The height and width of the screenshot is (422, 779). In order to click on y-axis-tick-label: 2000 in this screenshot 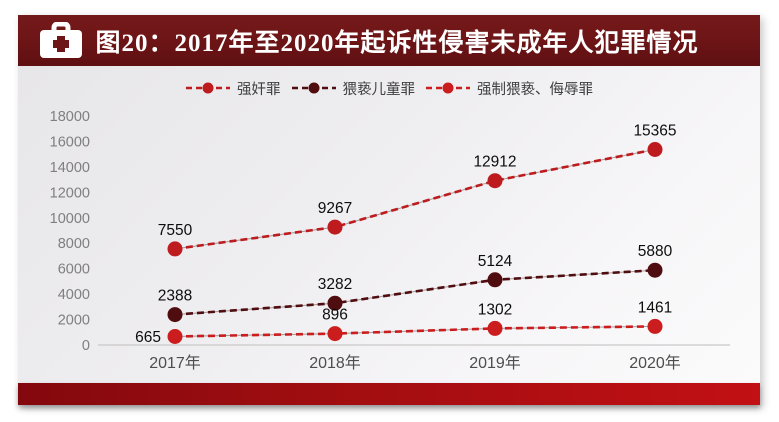, I will do `click(74, 321)`.